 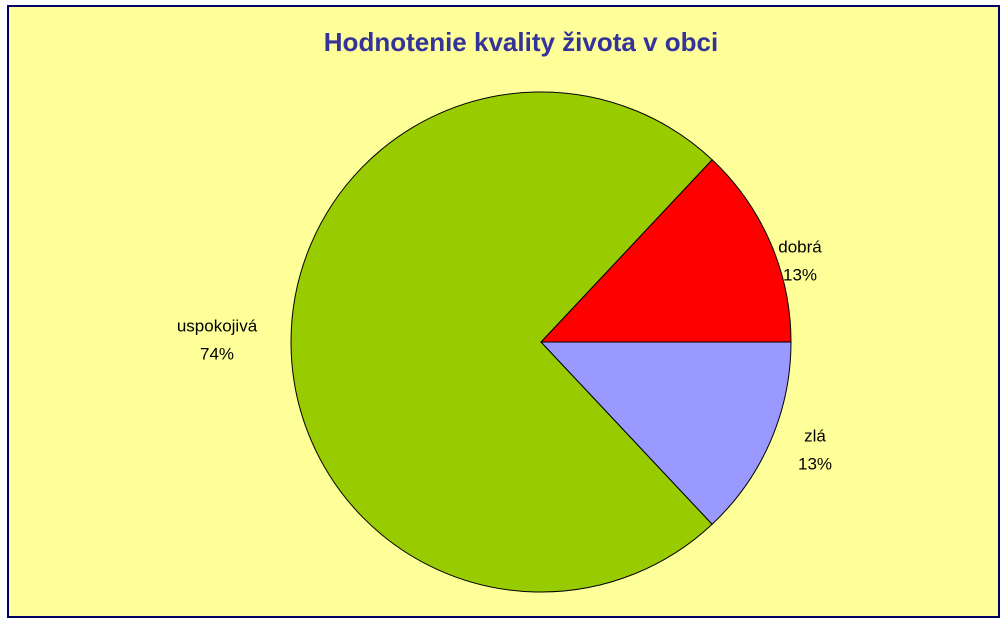 I want to click on chart-title: Hodnotenie kvality života v obci, so click(x=521, y=42).